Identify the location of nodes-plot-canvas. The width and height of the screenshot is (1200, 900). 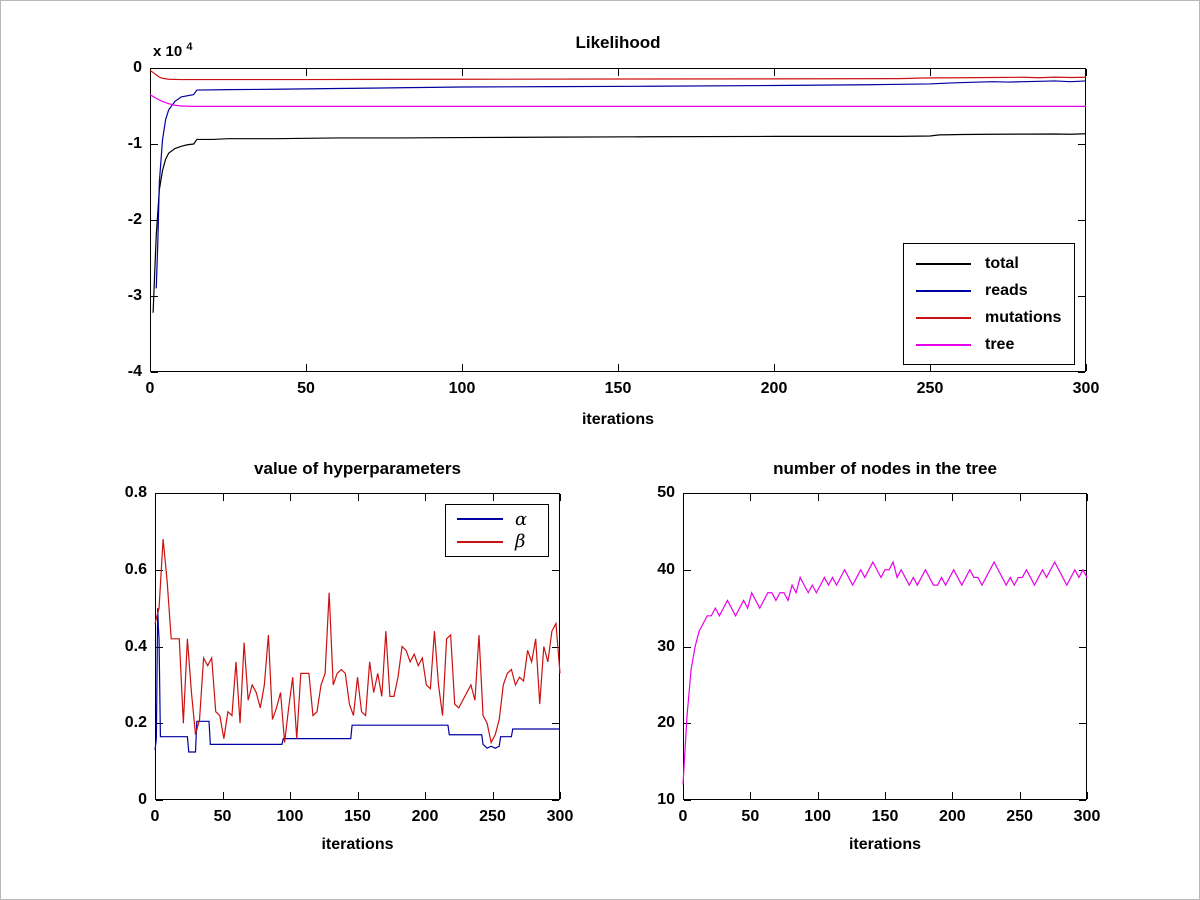
(885, 647).